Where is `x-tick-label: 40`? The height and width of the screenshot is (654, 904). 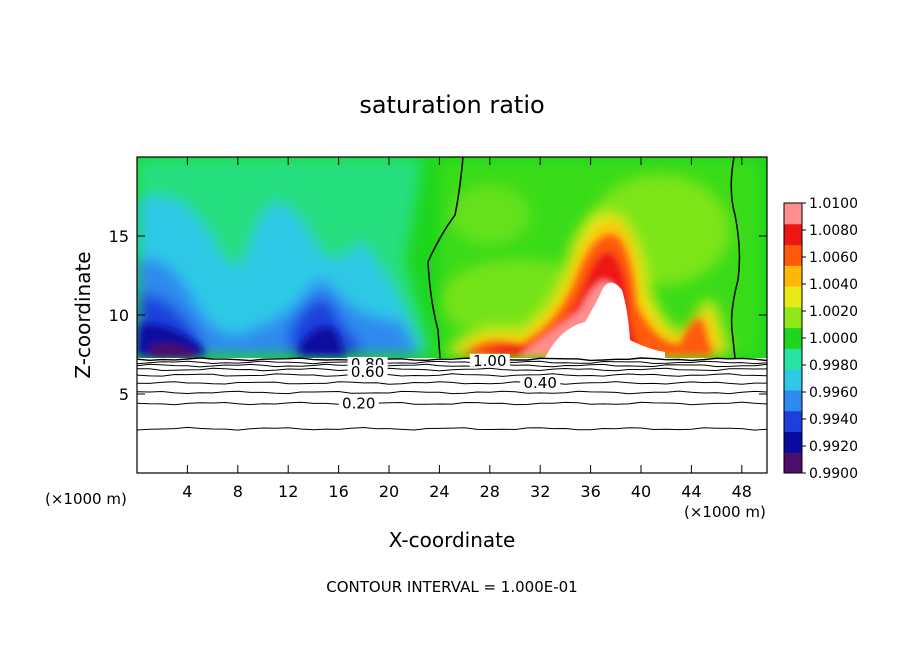 x-tick-label: 40 is located at coordinates (641, 491).